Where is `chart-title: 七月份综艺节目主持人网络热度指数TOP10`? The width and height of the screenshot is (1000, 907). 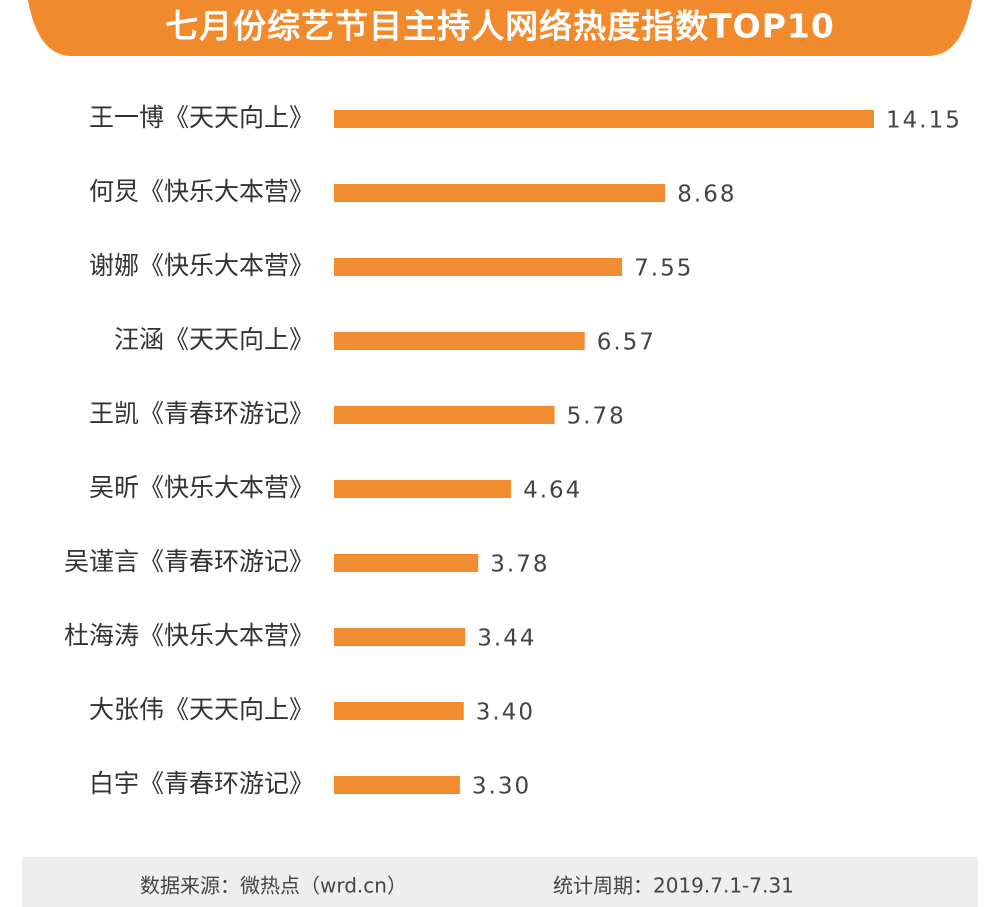
chart-title: 七月份综艺节目主持人网络热度指数TOP10 is located at coordinates (500, 26).